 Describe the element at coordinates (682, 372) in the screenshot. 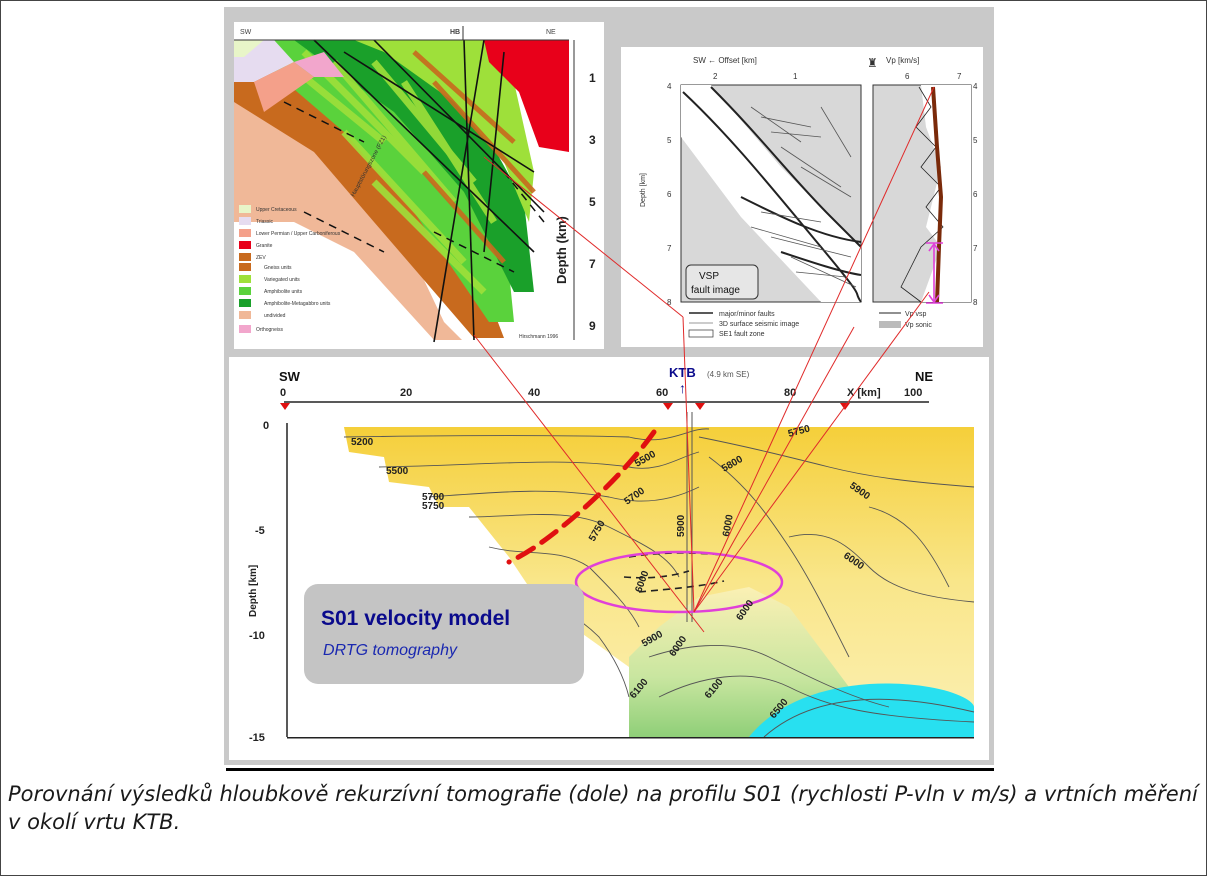

I see `ktb-label: KTB` at that location.